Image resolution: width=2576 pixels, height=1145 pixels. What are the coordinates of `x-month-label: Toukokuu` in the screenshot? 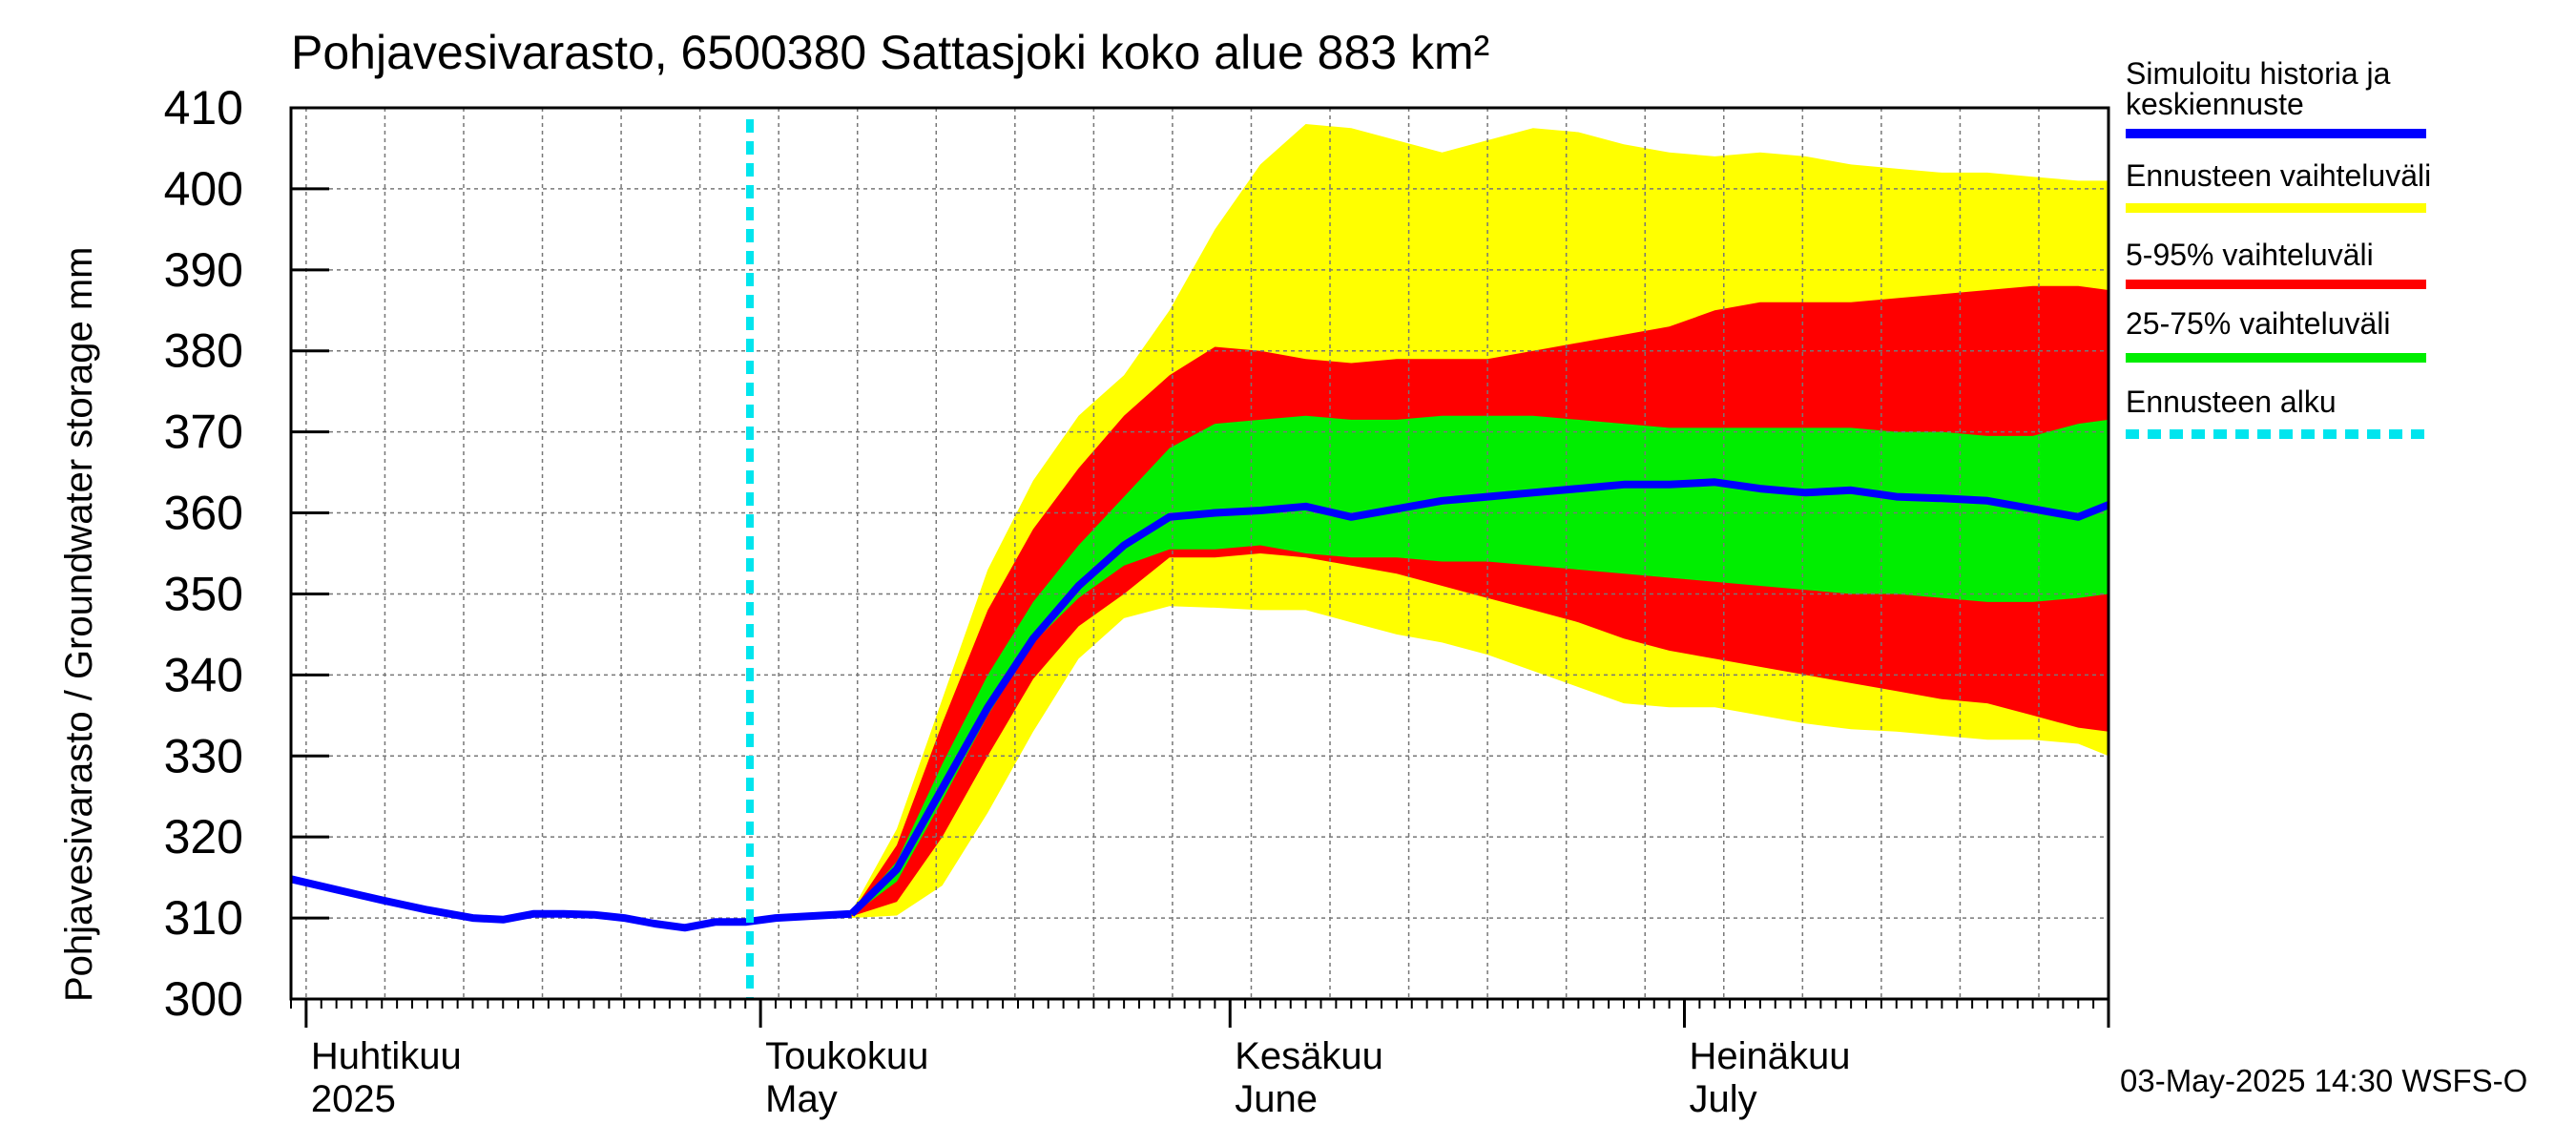 It's located at (846, 1056).